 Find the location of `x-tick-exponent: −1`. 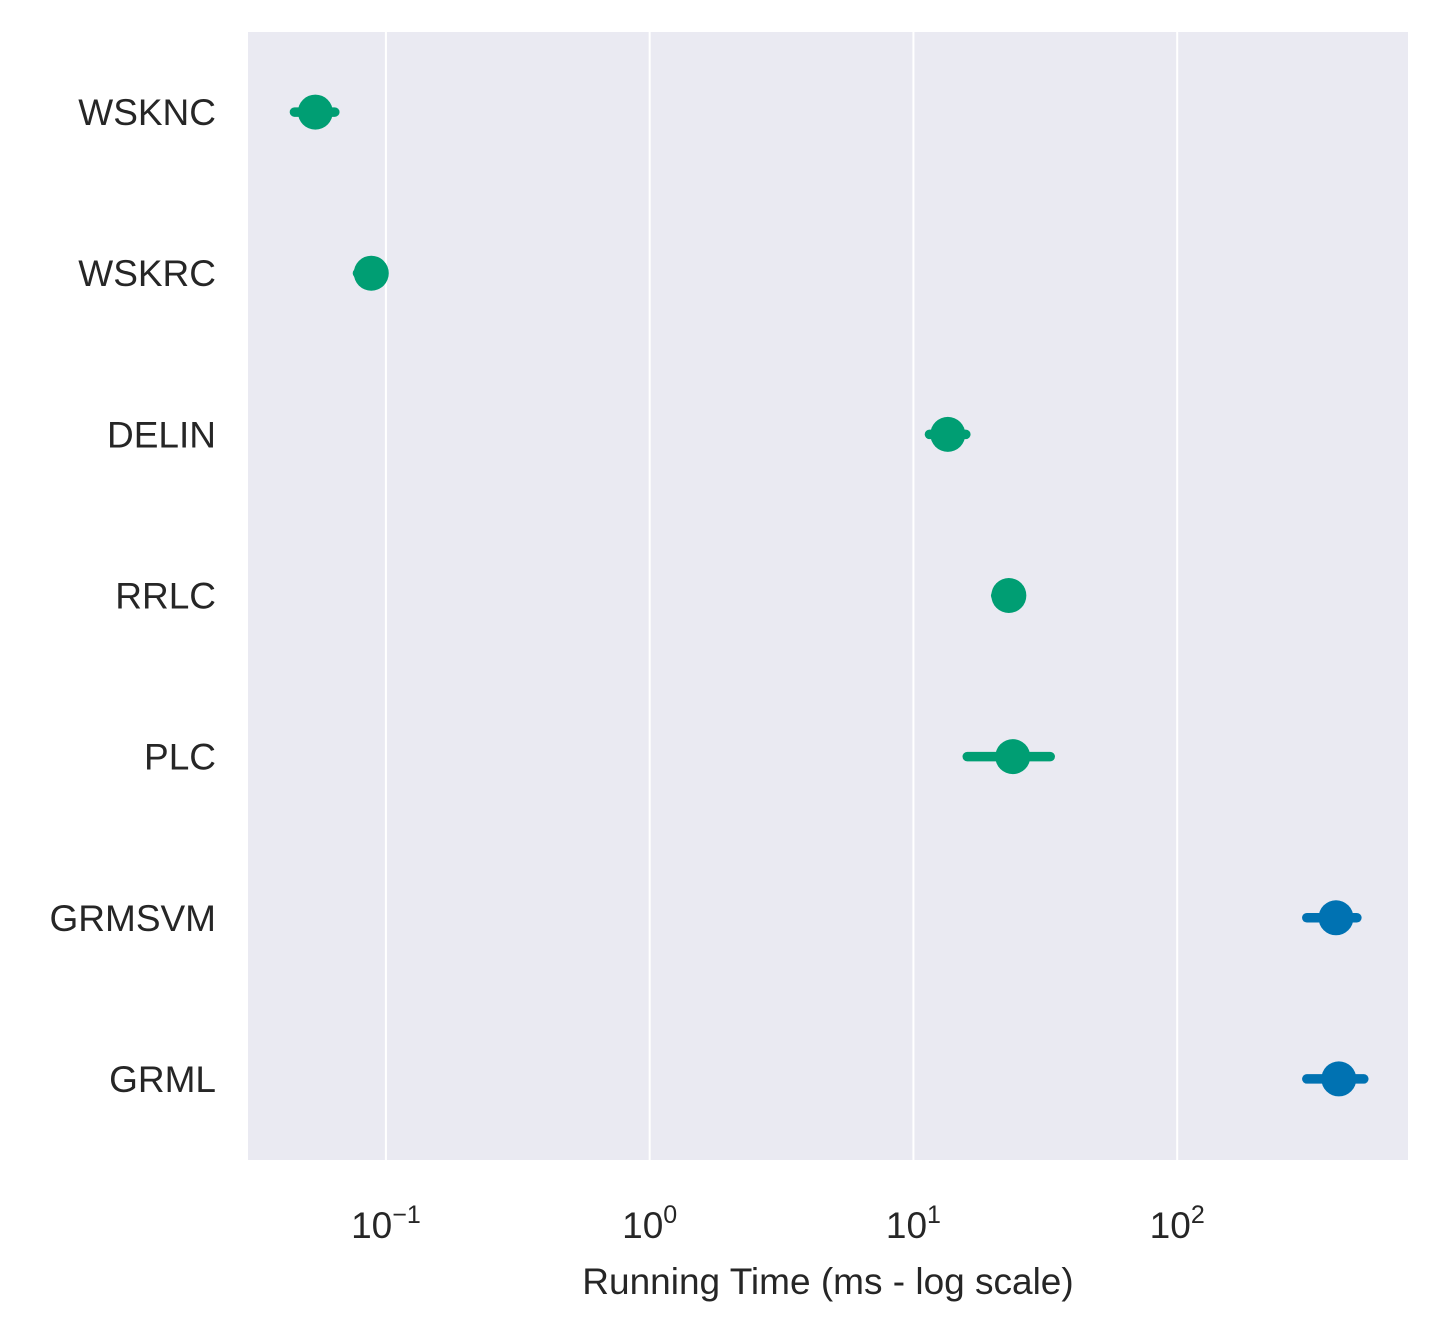

x-tick-exponent: −1 is located at coordinates (406, 1215).